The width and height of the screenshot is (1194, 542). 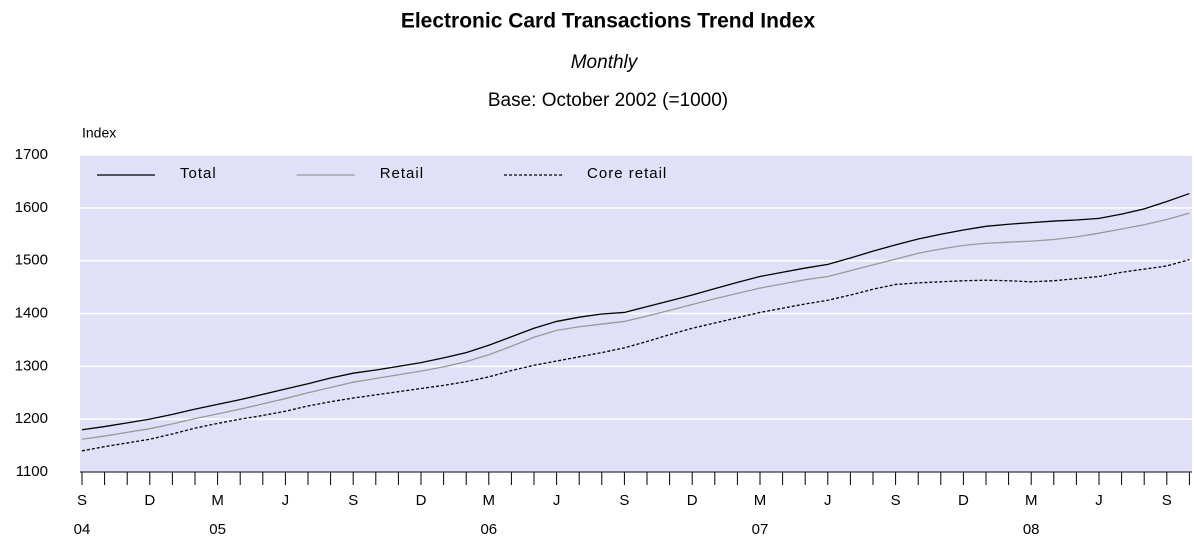 What do you see at coordinates (99, 133) in the screenshot?
I see `y-axis-label: Index` at bounding box center [99, 133].